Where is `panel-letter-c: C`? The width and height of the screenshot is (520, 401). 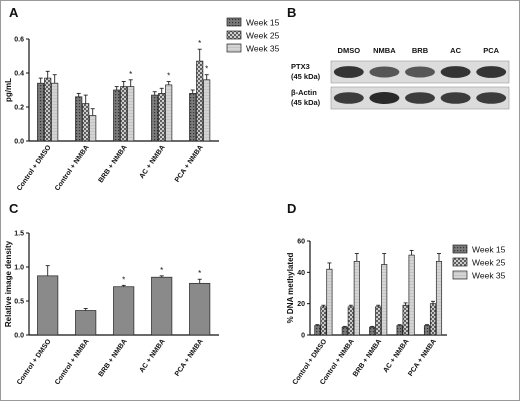 panel-letter-c: C is located at coordinates (14, 208).